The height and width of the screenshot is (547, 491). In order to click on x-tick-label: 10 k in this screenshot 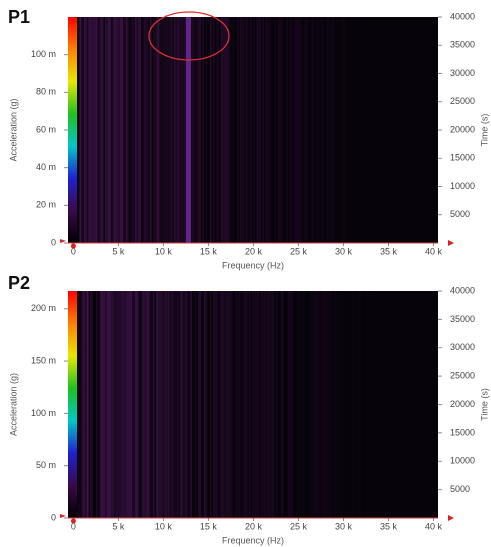, I will do `click(164, 251)`.